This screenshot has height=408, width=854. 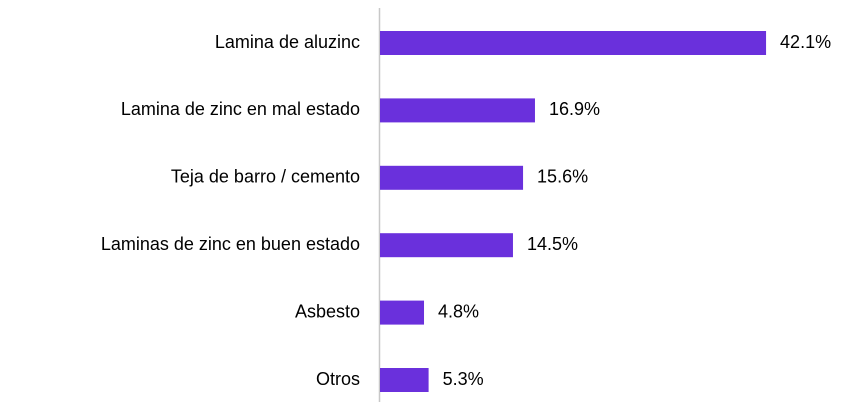 What do you see at coordinates (562, 177) in the screenshot?
I see `value-label: 15.6%` at bounding box center [562, 177].